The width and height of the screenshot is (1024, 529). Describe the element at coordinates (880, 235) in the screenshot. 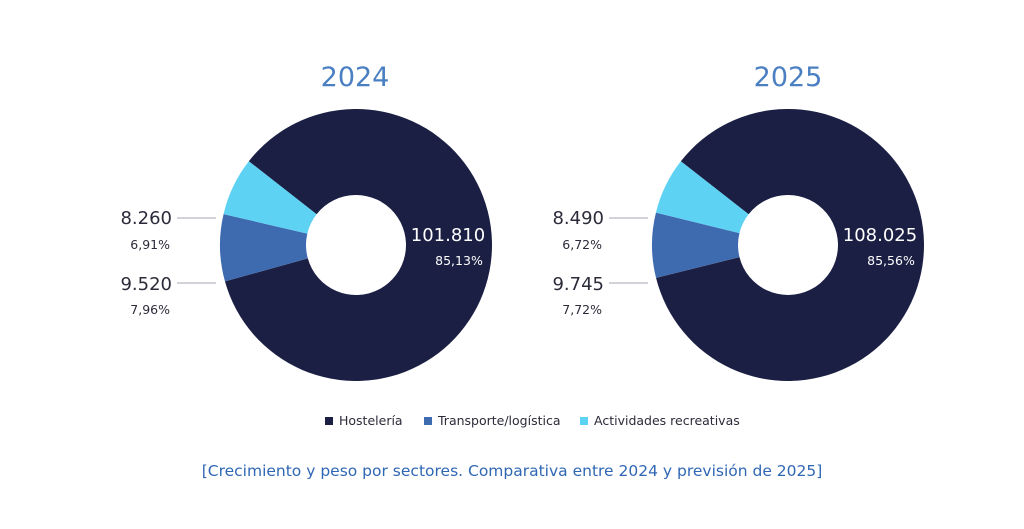

I see `value-label-hosteleria-2025: 108.025` at that location.